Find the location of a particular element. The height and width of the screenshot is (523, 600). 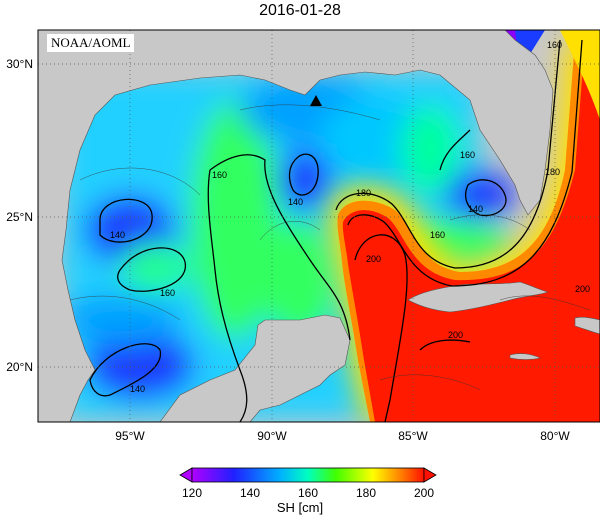

lon-tick-label: 85°W is located at coordinates (413, 436).